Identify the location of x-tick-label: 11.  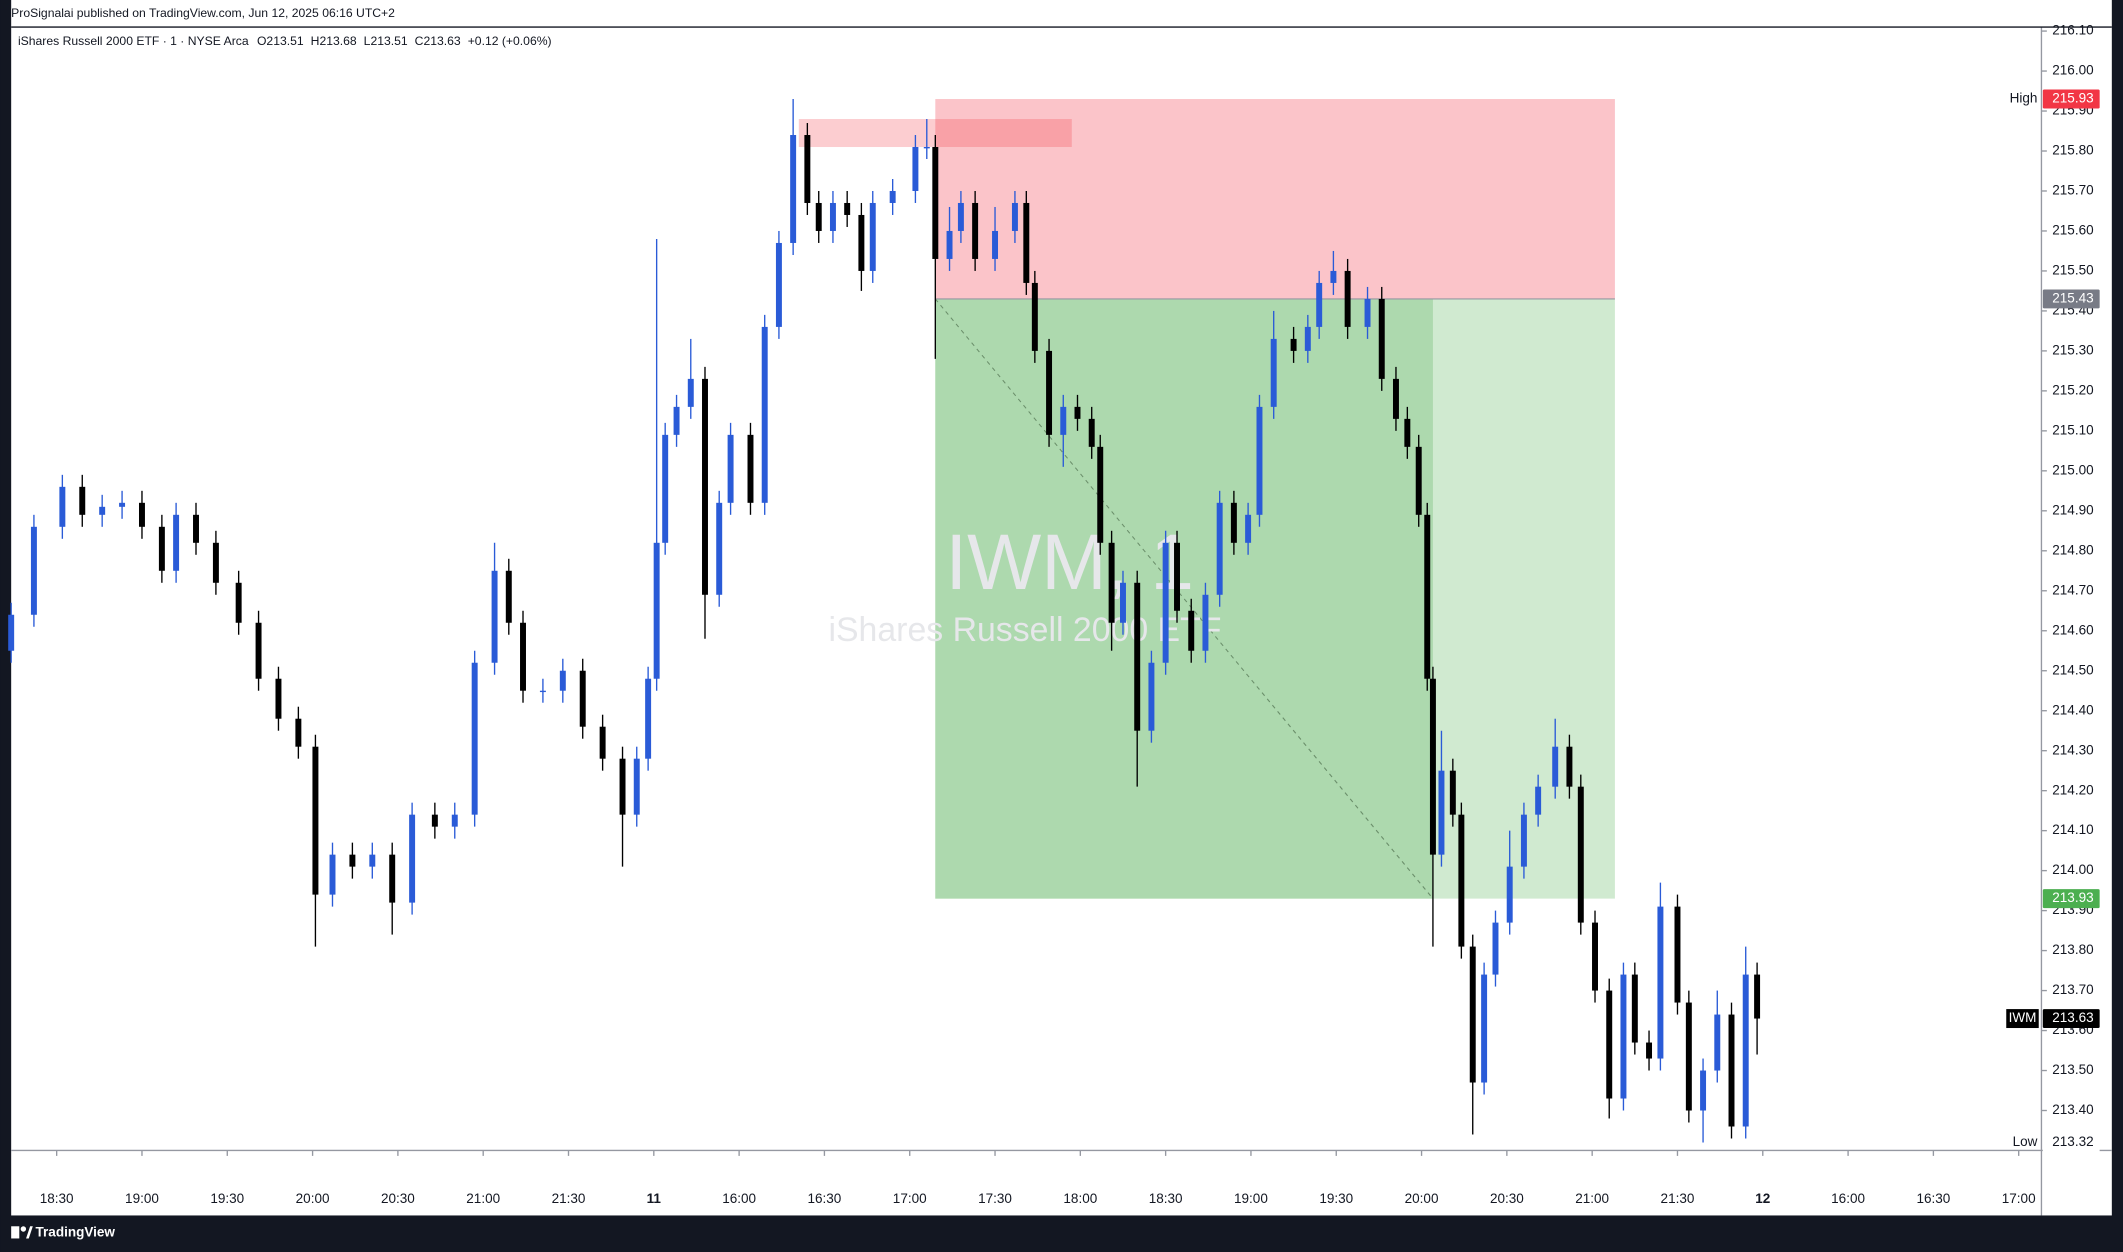
(654, 1198).